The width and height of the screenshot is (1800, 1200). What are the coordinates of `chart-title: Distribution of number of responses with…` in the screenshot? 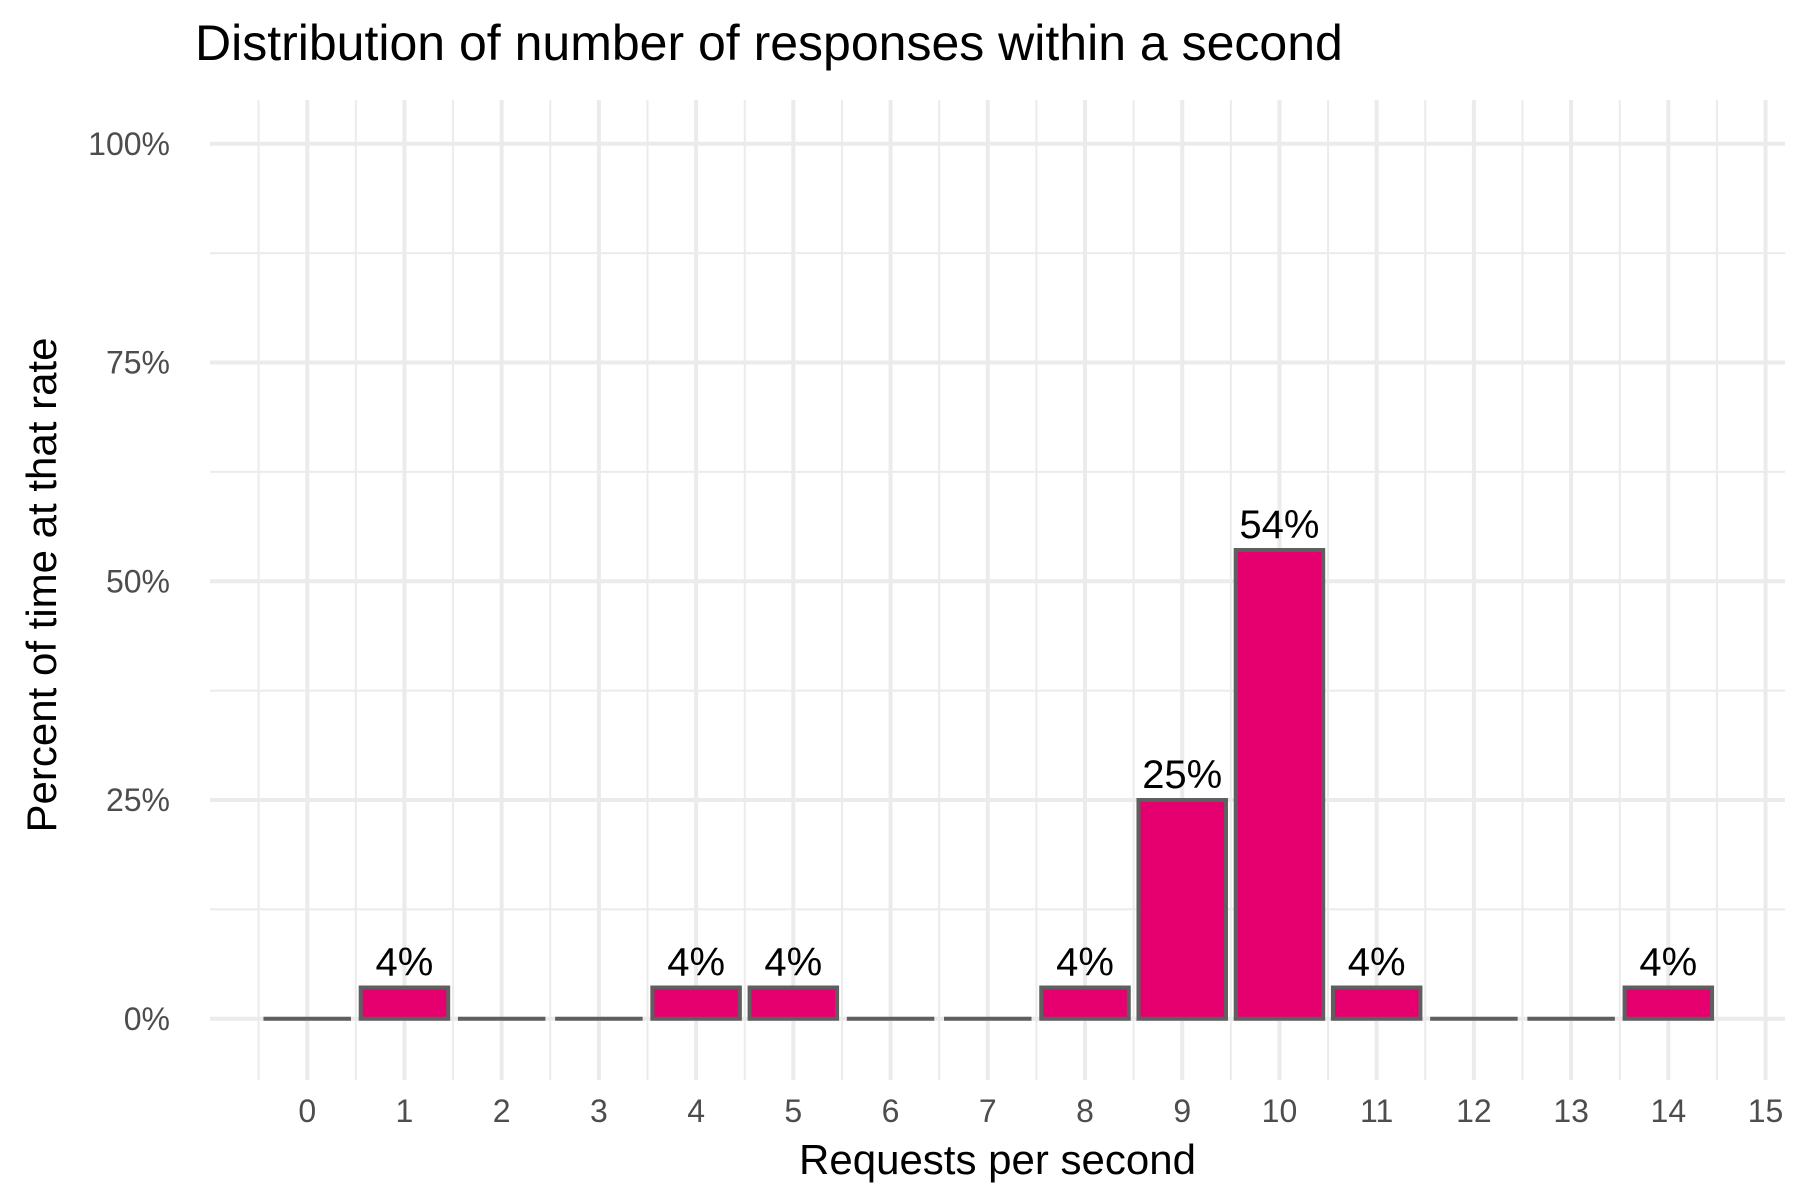 It's located at (769, 43).